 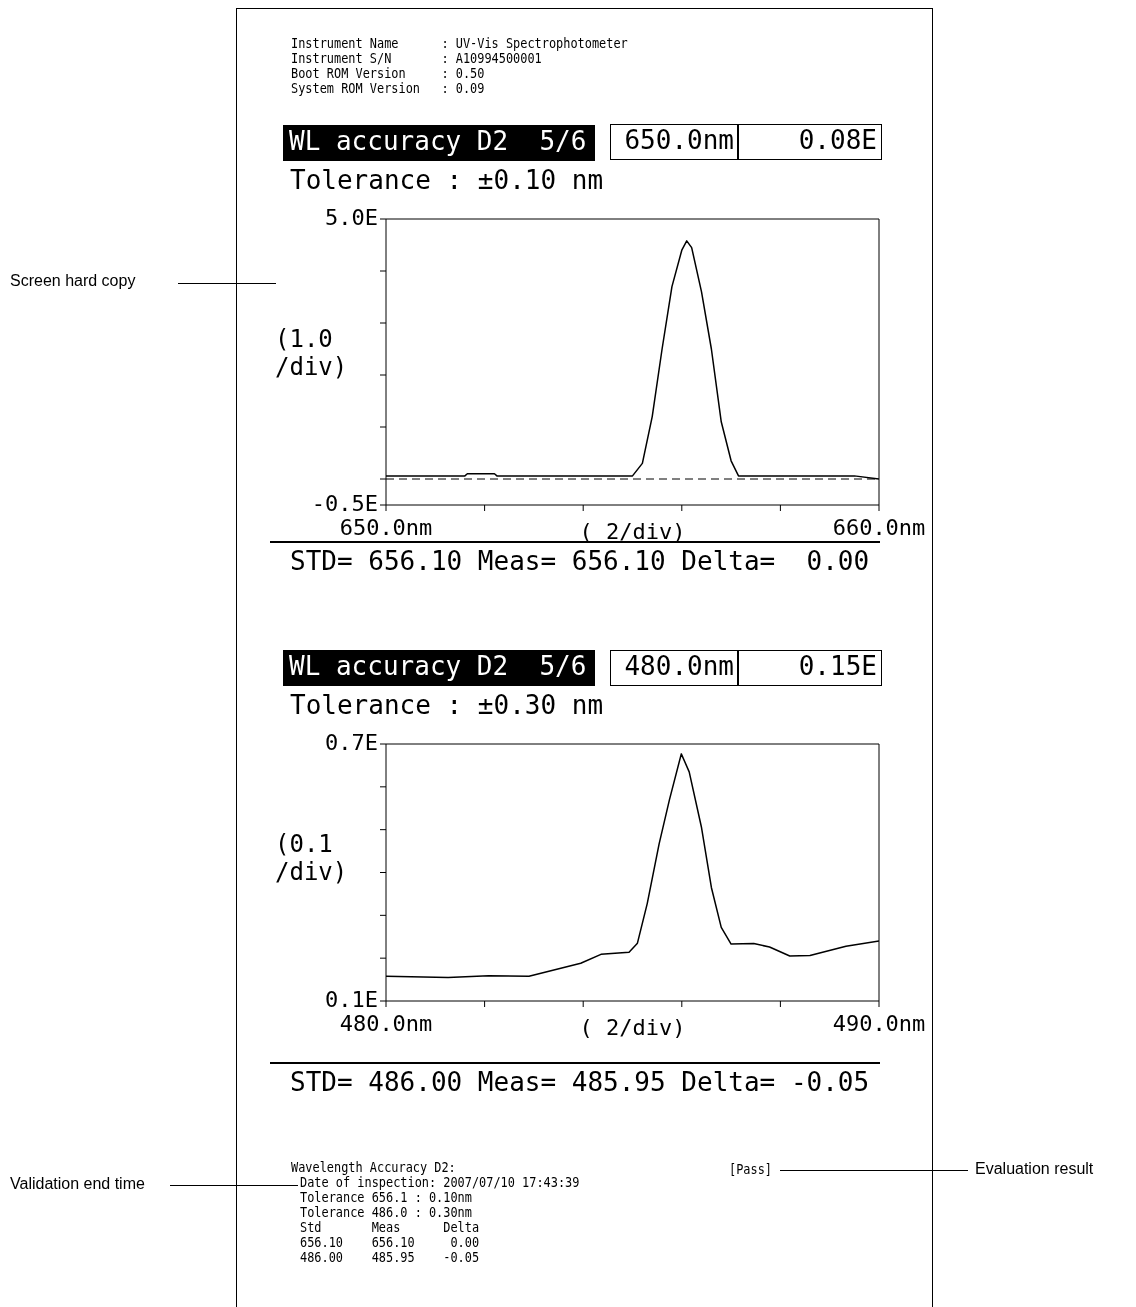 I want to click on text: Validation end time, so click(x=77, y=1184).